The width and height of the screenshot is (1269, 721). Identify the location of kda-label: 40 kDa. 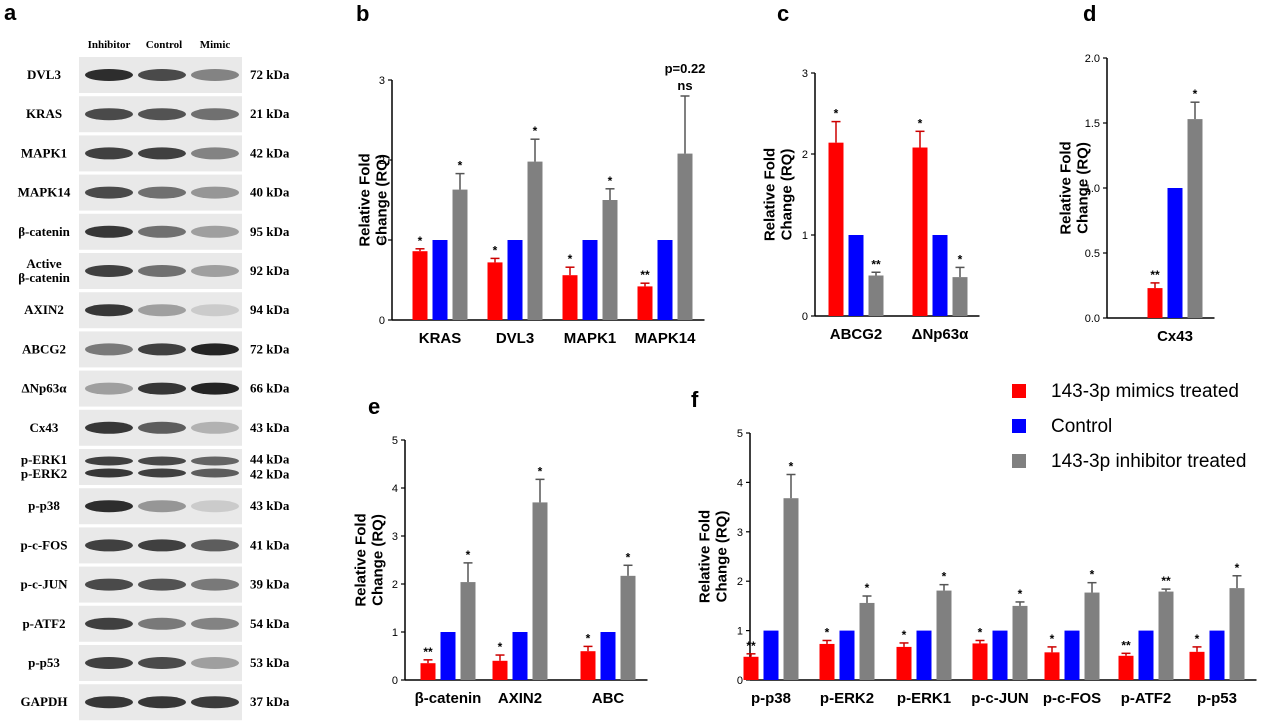
(270, 192).